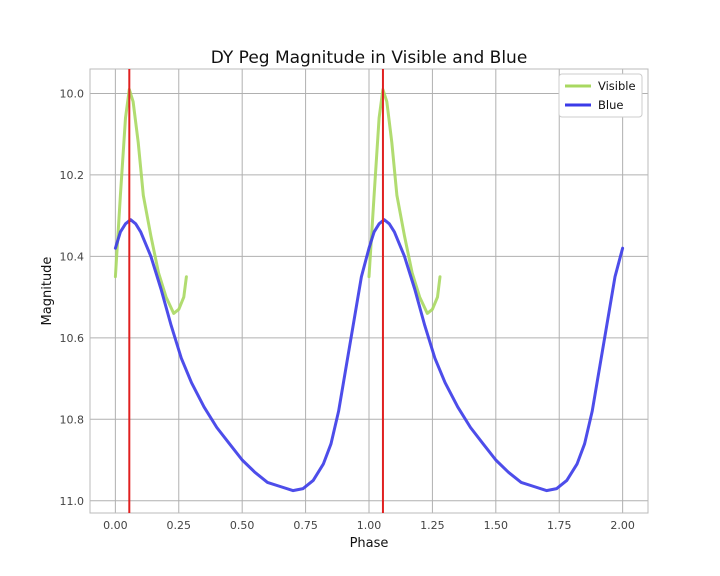  What do you see at coordinates (305, 525) in the screenshot?
I see `x-tick-label: 0.75` at bounding box center [305, 525].